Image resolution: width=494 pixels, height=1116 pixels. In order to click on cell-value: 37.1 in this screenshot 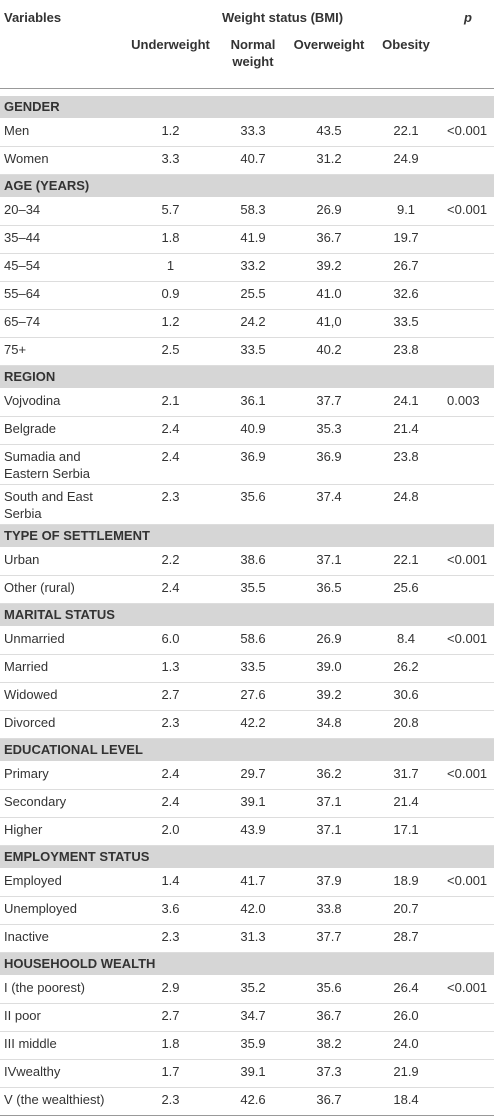, I will do `click(329, 803)`.